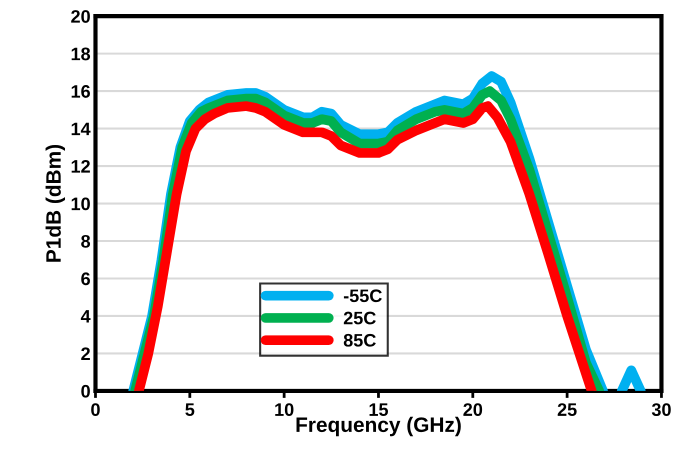 Image resolution: width=697 pixels, height=461 pixels. I want to click on y-tick-label: 14, so click(81, 129).